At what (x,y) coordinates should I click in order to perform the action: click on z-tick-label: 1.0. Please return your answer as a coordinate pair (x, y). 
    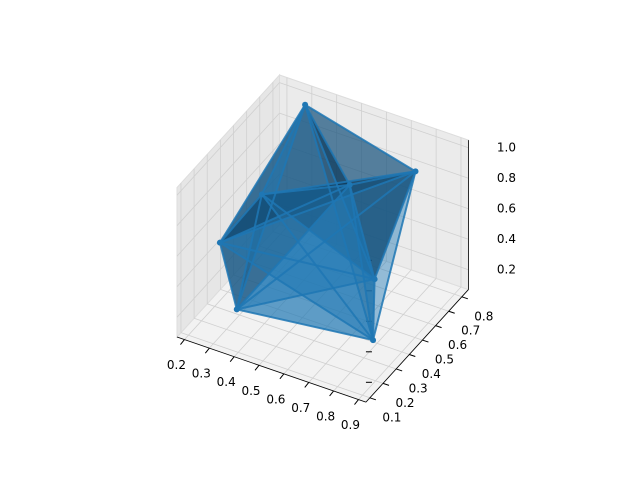
    Looking at the image, I should click on (506, 147).